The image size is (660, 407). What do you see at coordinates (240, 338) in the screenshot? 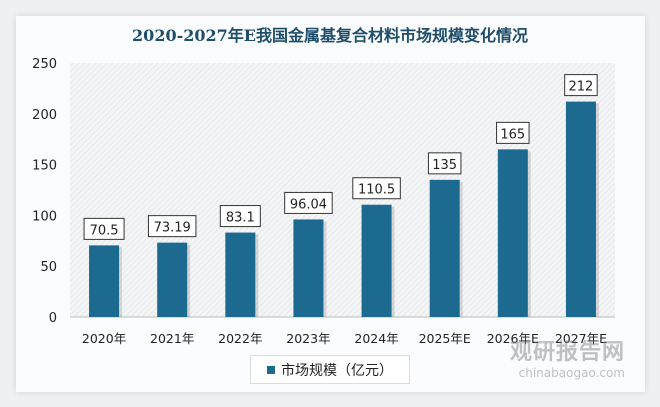
I see `x-tick-label: 2022年` at bounding box center [240, 338].